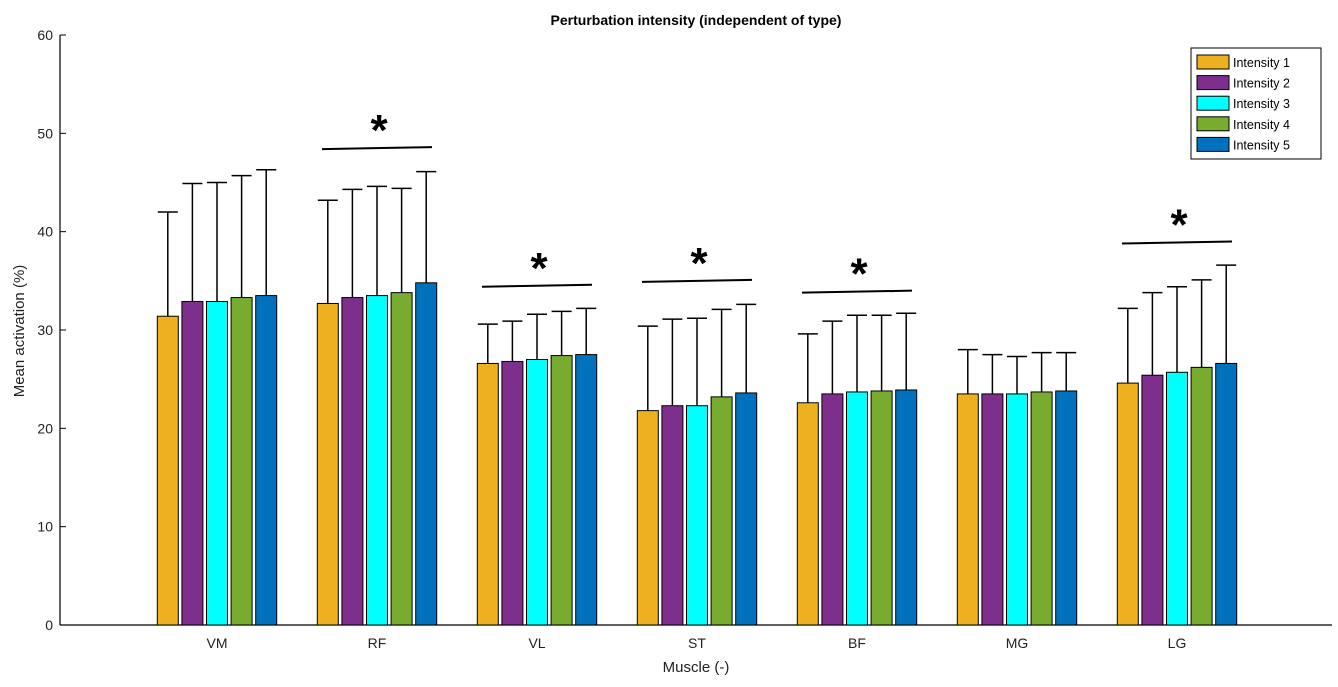  What do you see at coordinates (45, 330) in the screenshot?
I see `y-tick-label: 30` at bounding box center [45, 330].